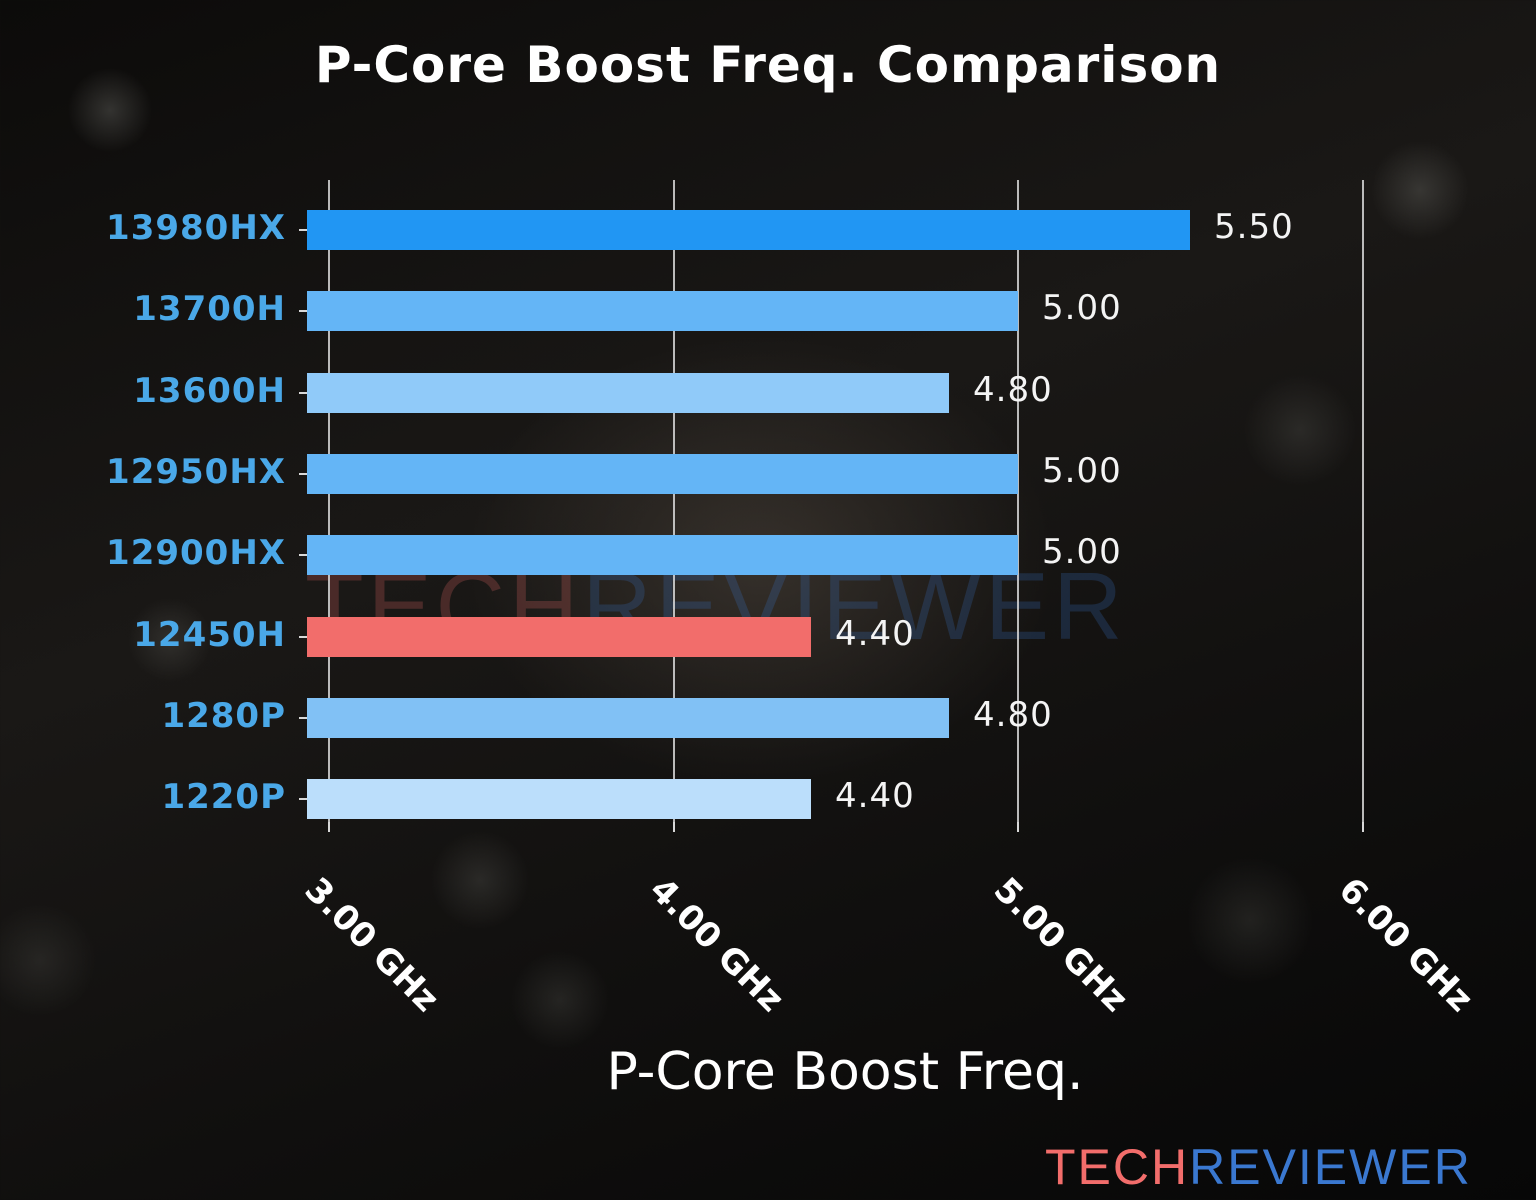 The image size is (1536, 1200). Describe the element at coordinates (196, 472) in the screenshot. I see `category-label: 12950HX` at that location.